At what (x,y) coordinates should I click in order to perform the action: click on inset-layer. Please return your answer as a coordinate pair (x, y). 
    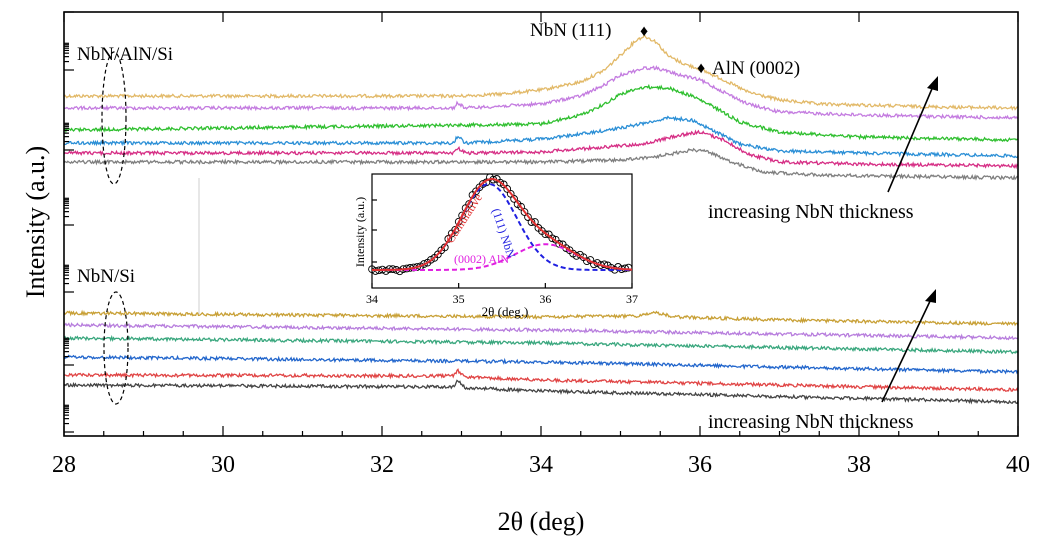
    Looking at the image, I should click on (500, 224).